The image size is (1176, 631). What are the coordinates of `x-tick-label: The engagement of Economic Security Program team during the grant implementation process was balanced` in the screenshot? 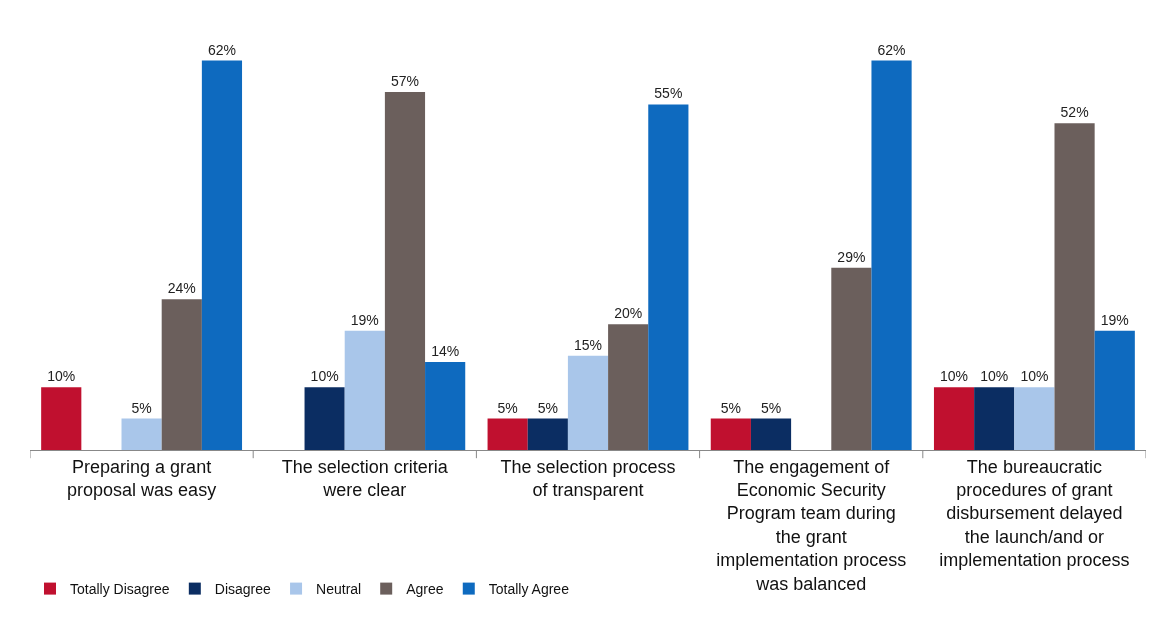 It's located at (811, 525).